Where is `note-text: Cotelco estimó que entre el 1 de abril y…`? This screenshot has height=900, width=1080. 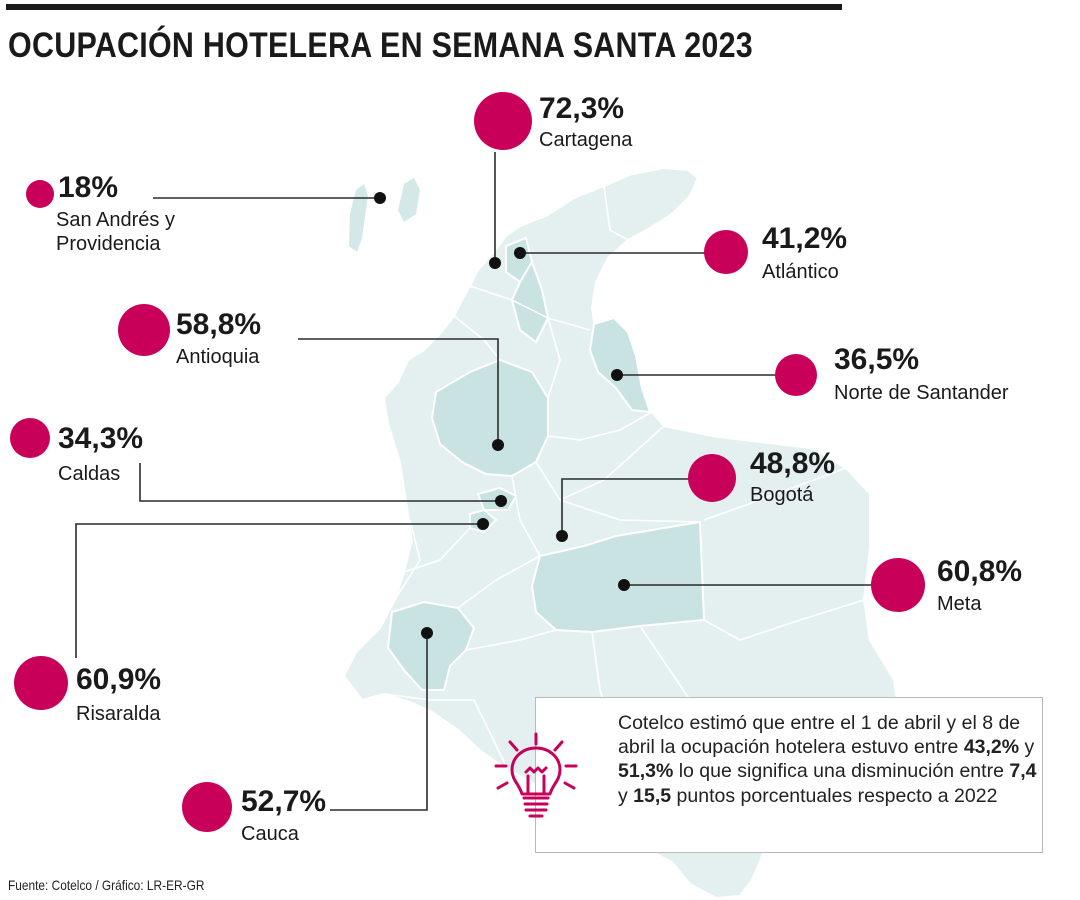 note-text: Cotelco estimó que entre el 1 de abril y… is located at coordinates (827, 759).